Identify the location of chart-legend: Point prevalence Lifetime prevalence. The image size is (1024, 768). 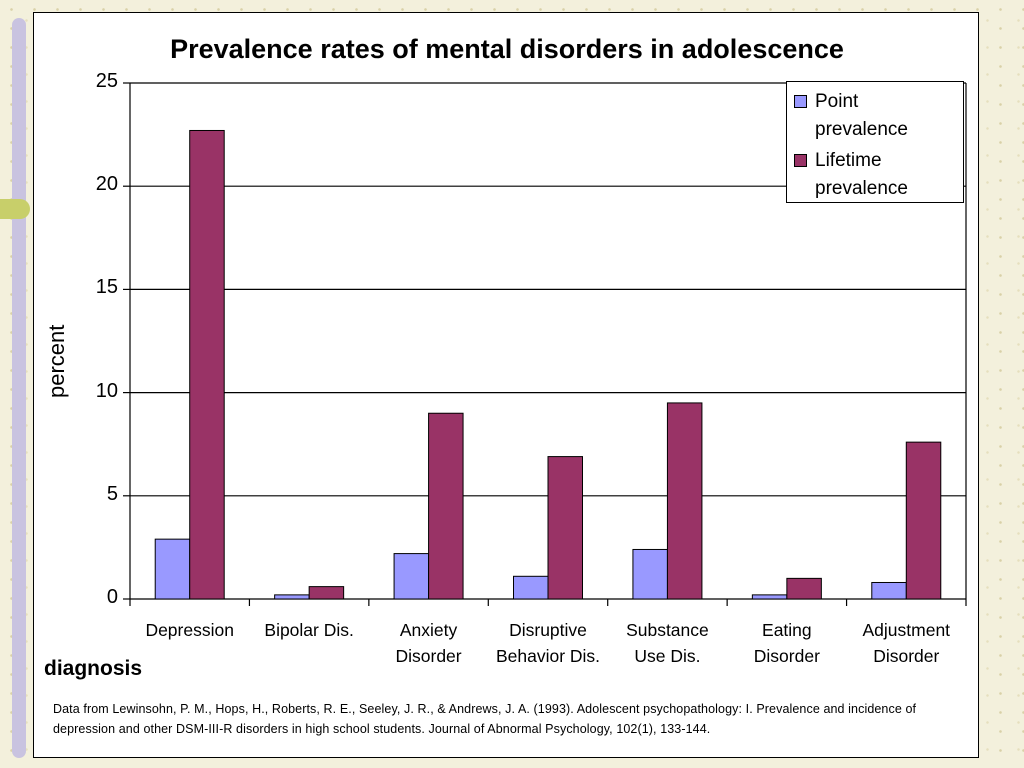
(875, 142).